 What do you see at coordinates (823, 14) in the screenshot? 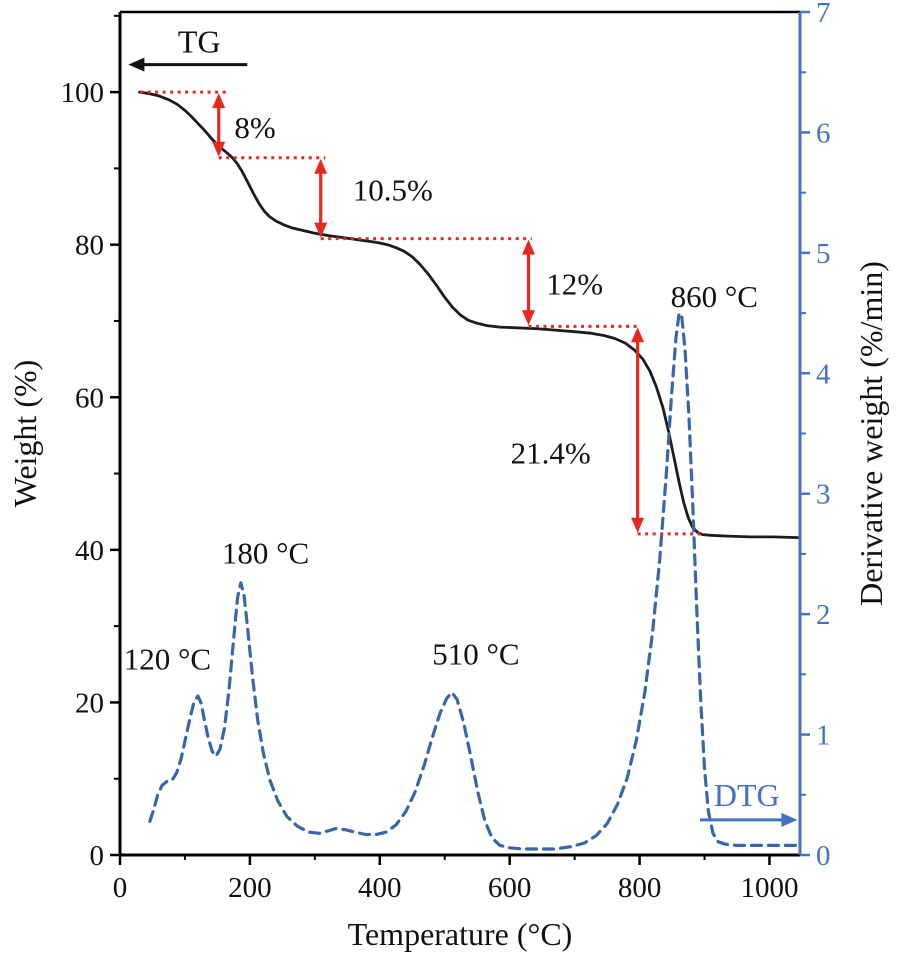
I see `y-right-tick-label: 7` at bounding box center [823, 14].